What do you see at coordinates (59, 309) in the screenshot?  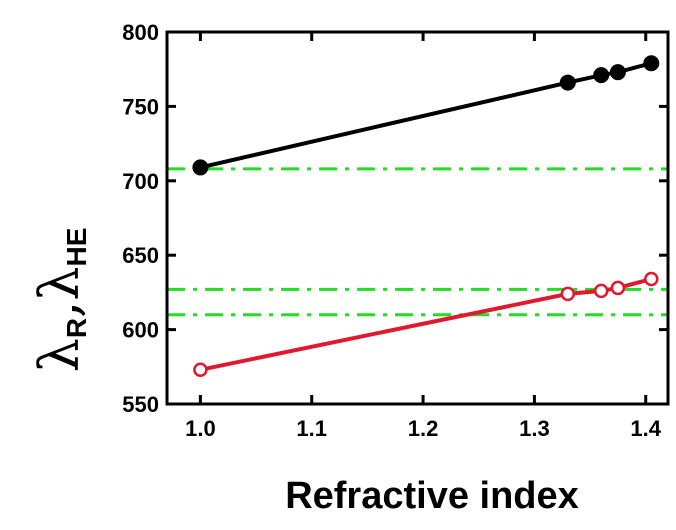 I see `y-title-comma: ,` at bounding box center [59, 309].